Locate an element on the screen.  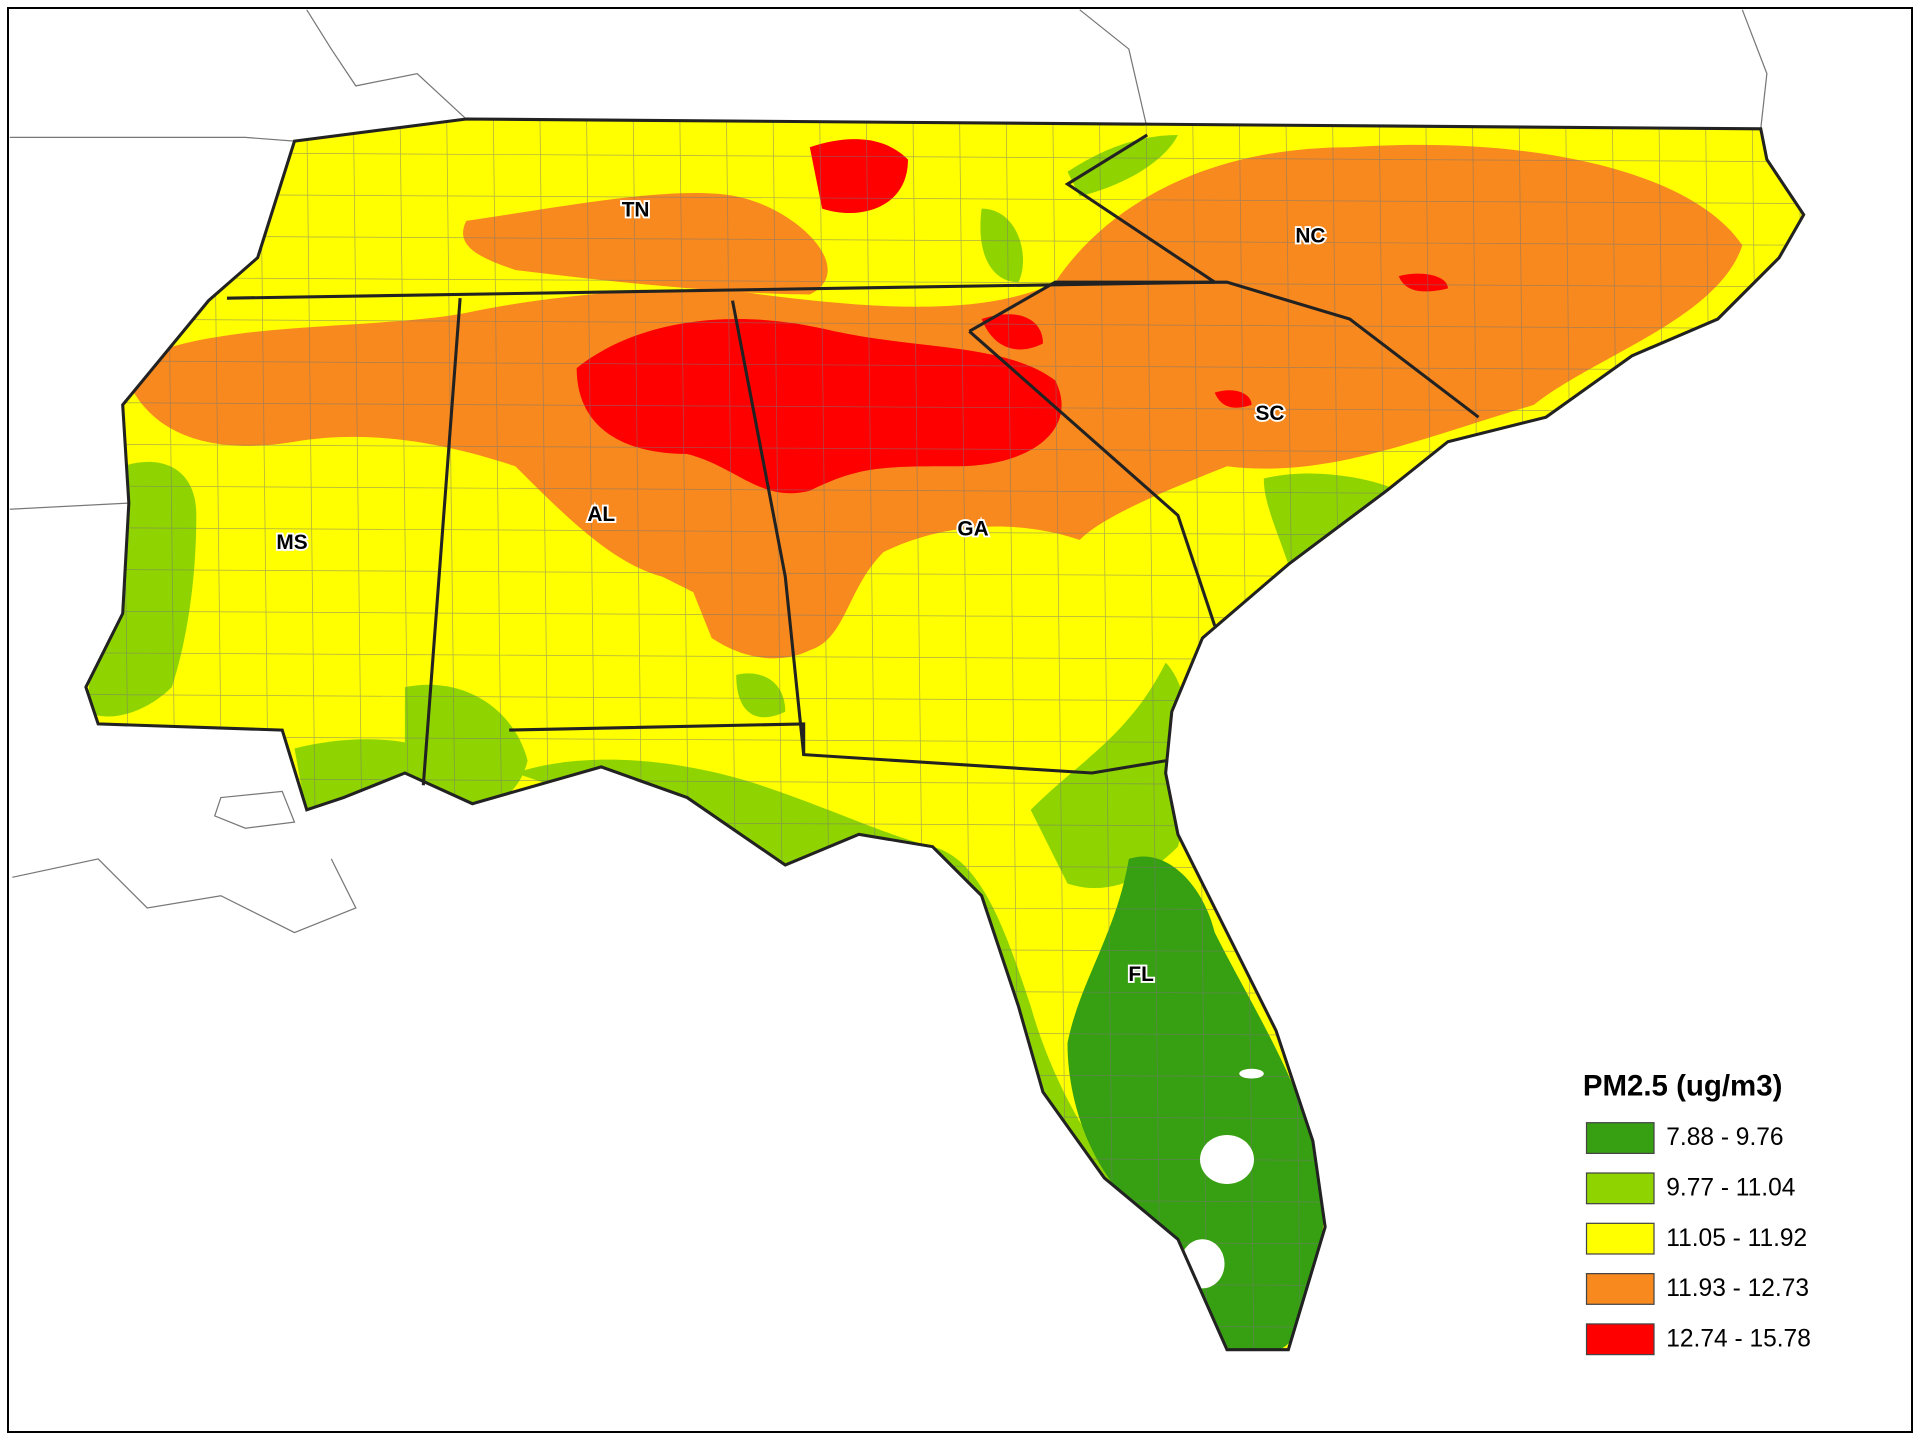
state-label: SC is located at coordinates (1269, 413).